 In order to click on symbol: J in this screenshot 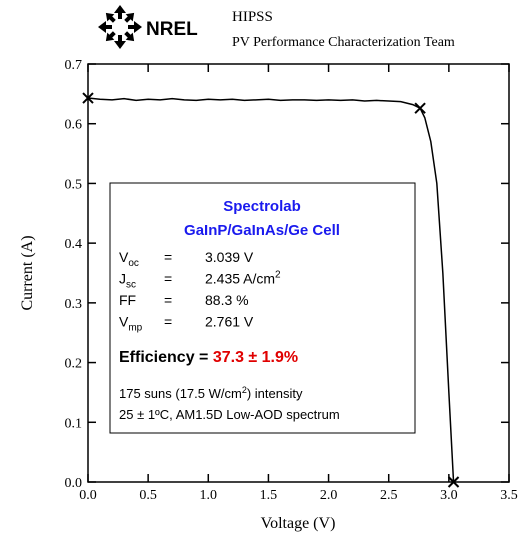, I will do `click(122, 279)`.